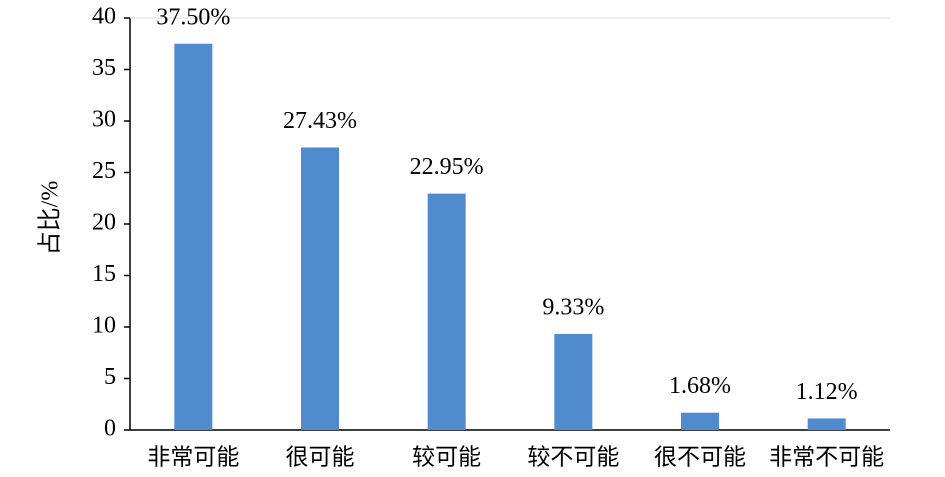 This screenshot has width=945, height=477. What do you see at coordinates (104, 326) in the screenshot?
I see `y-tick-label: 10` at bounding box center [104, 326].